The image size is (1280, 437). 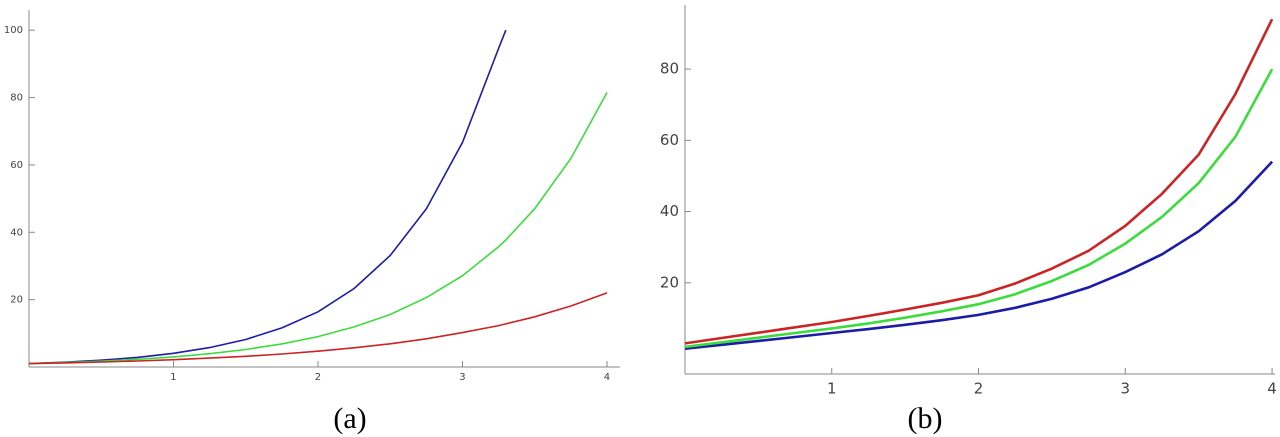 What do you see at coordinates (318, 328) in the screenshot?
I see `series-line` at bounding box center [318, 328].